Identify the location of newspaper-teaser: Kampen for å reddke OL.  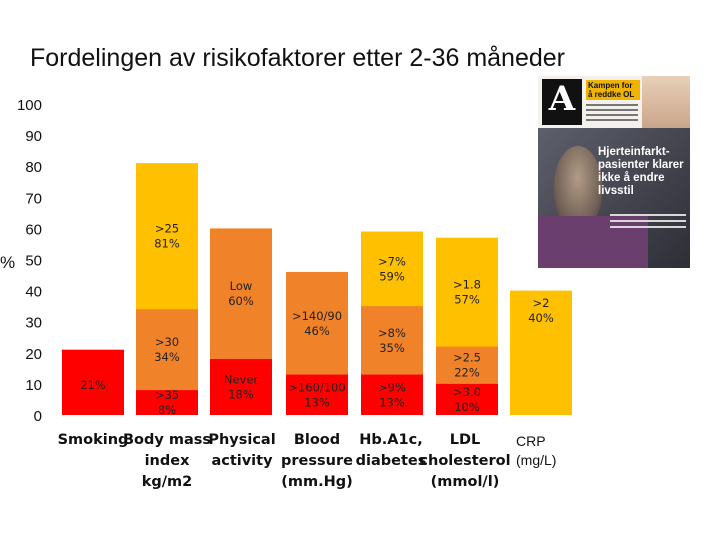
(613, 90).